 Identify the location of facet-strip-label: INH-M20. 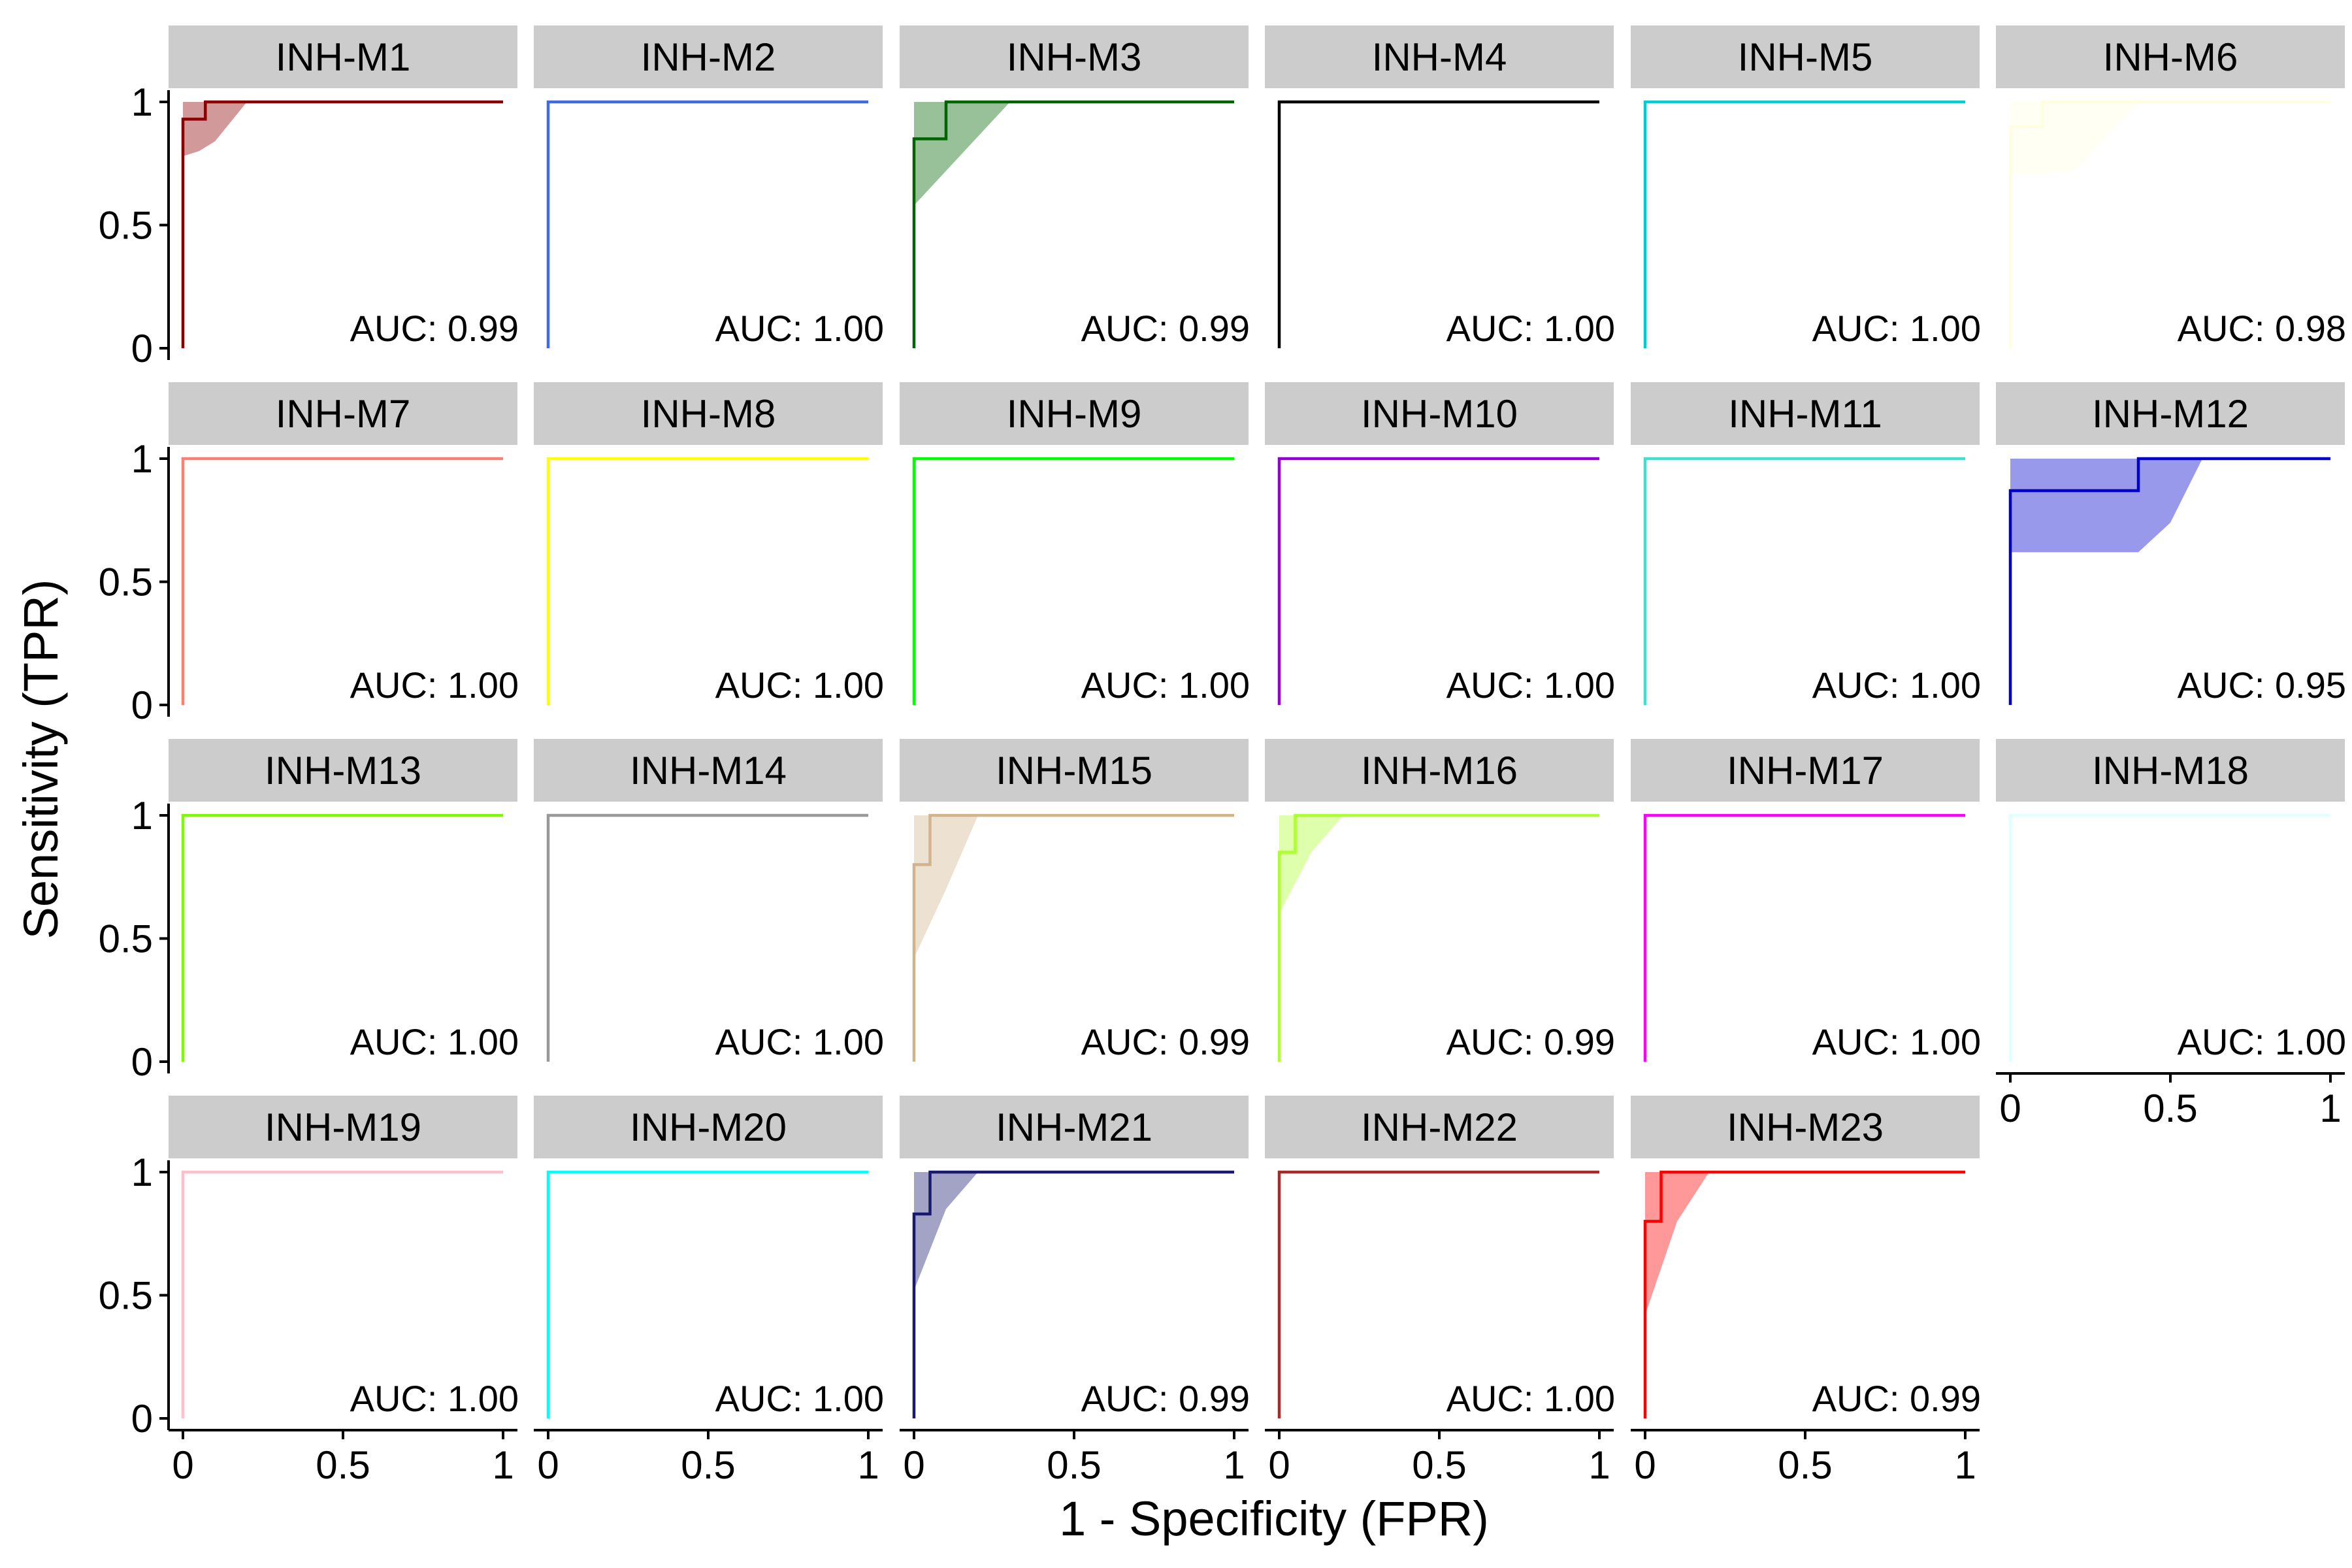
(708, 1127).